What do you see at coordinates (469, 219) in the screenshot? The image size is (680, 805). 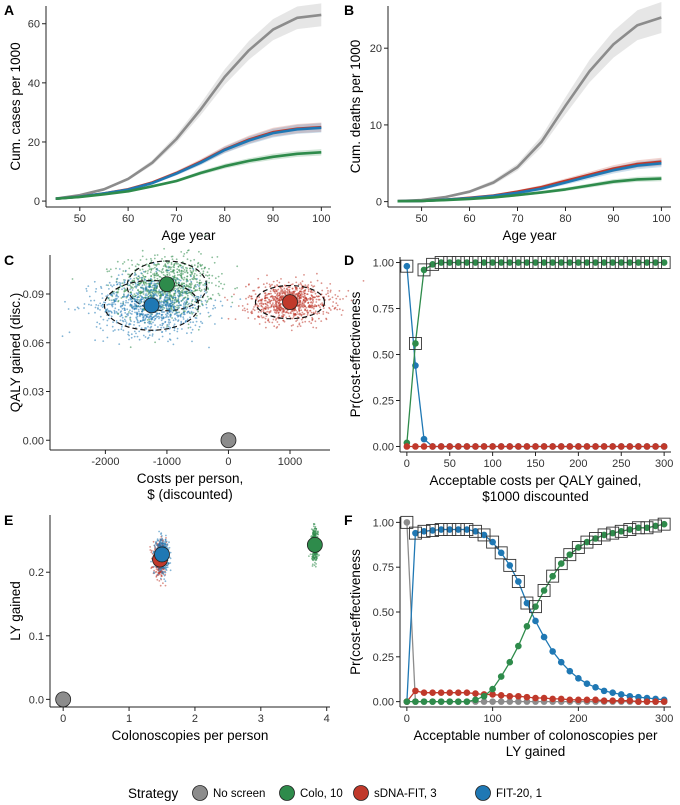 I see `x-tick-label: 60` at bounding box center [469, 219].